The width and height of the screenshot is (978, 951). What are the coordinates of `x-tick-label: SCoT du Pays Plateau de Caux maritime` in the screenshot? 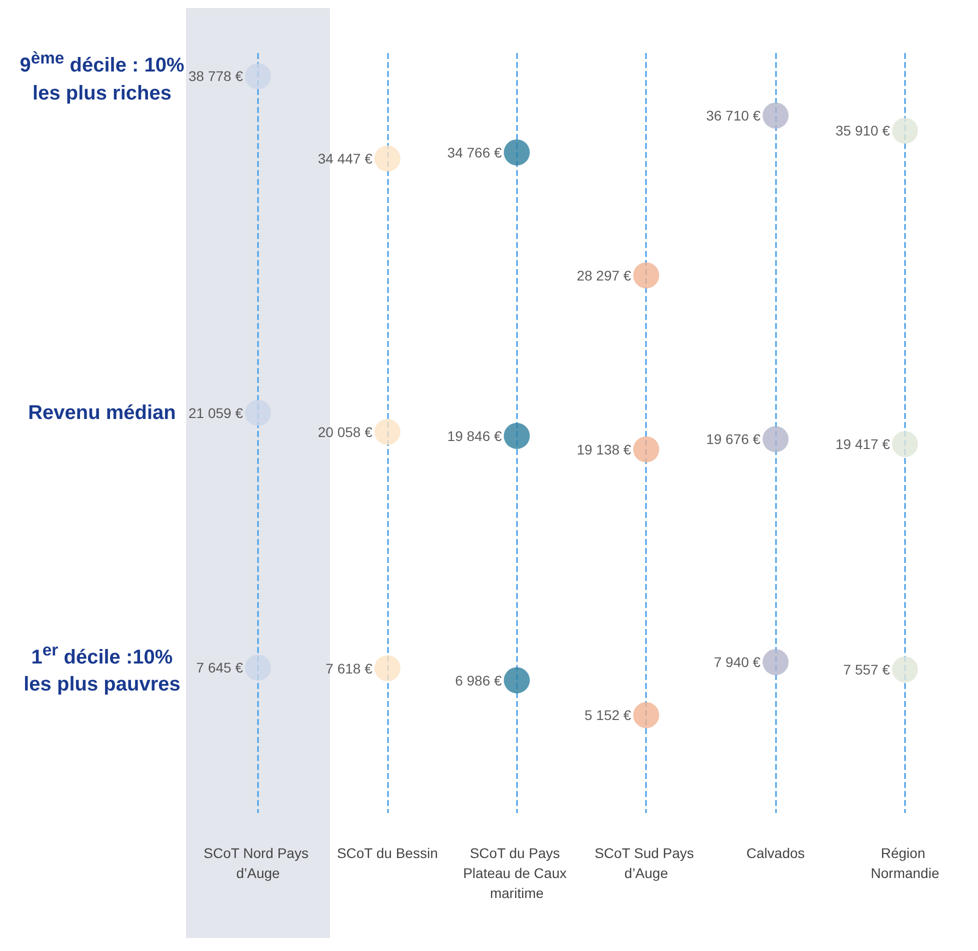 It's located at (517, 873).